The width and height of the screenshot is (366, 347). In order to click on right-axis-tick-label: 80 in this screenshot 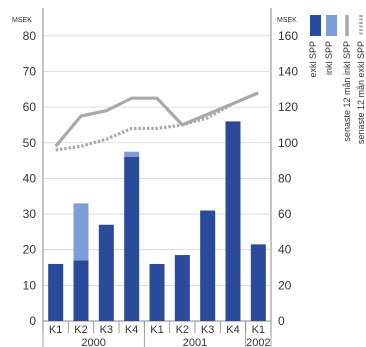, I will do `click(285, 178)`.